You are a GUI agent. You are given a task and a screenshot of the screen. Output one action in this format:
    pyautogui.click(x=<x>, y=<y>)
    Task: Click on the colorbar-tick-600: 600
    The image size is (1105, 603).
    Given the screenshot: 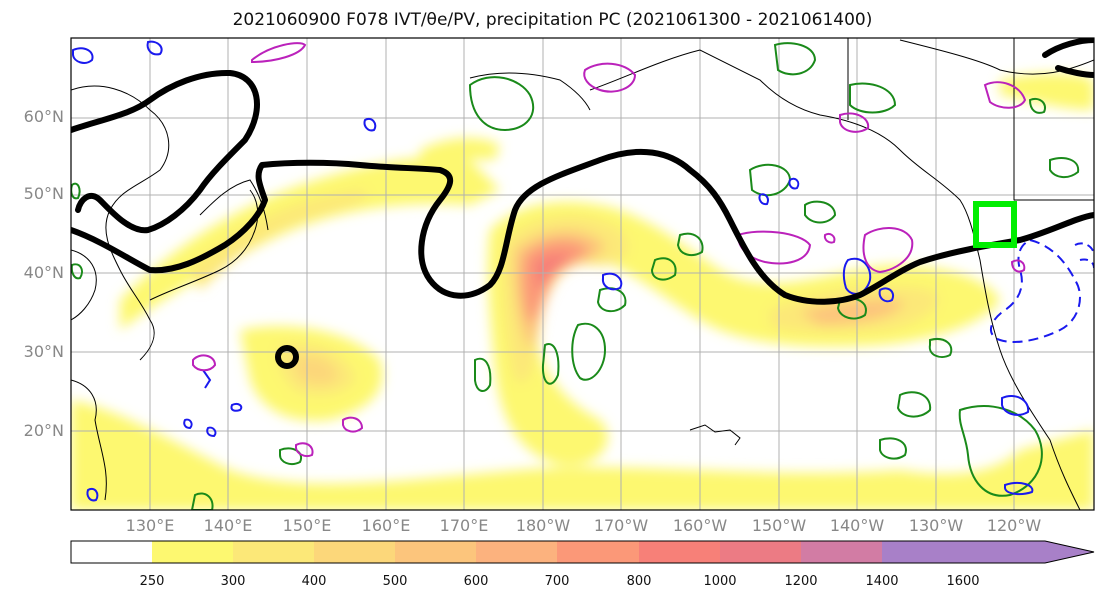 What is the action you would take?
    pyautogui.click(x=476, y=581)
    